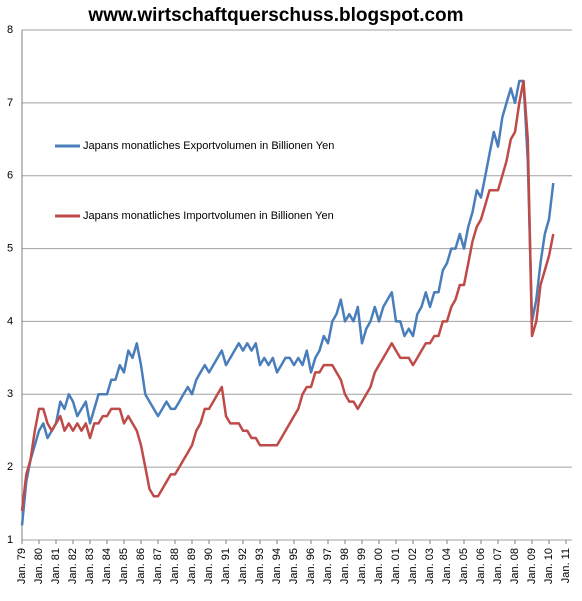  I want to click on x-tick-label: Jan. 08, so click(515, 566).